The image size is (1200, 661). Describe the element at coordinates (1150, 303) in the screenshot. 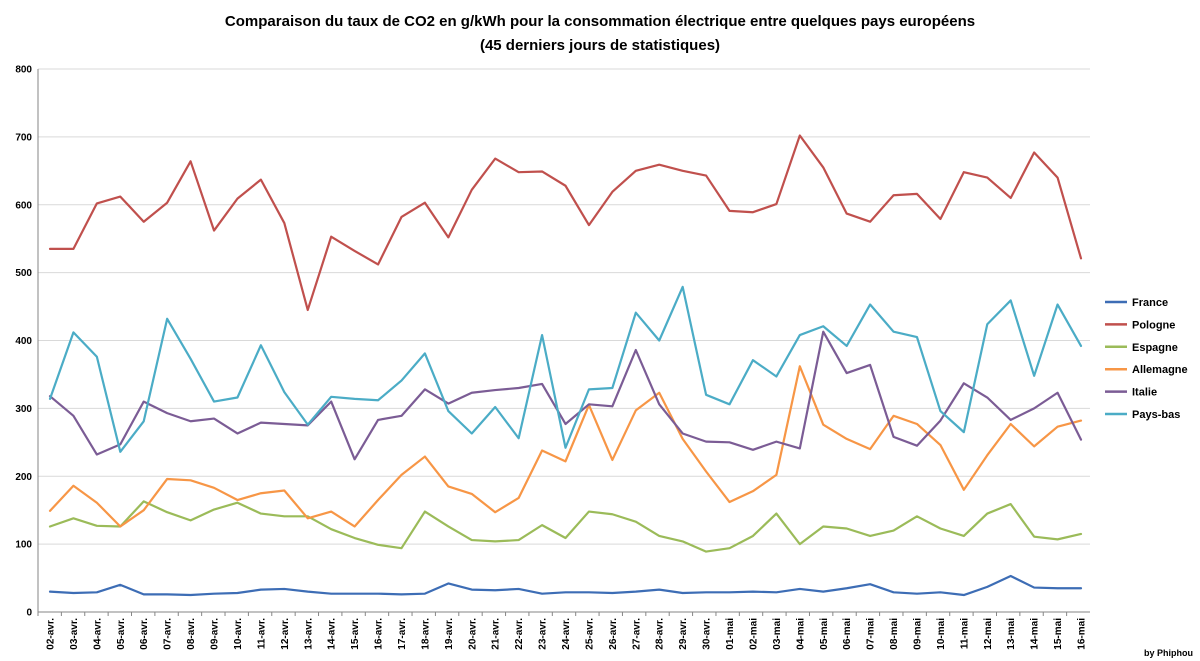

I see `legend-entry-france: France` at that location.